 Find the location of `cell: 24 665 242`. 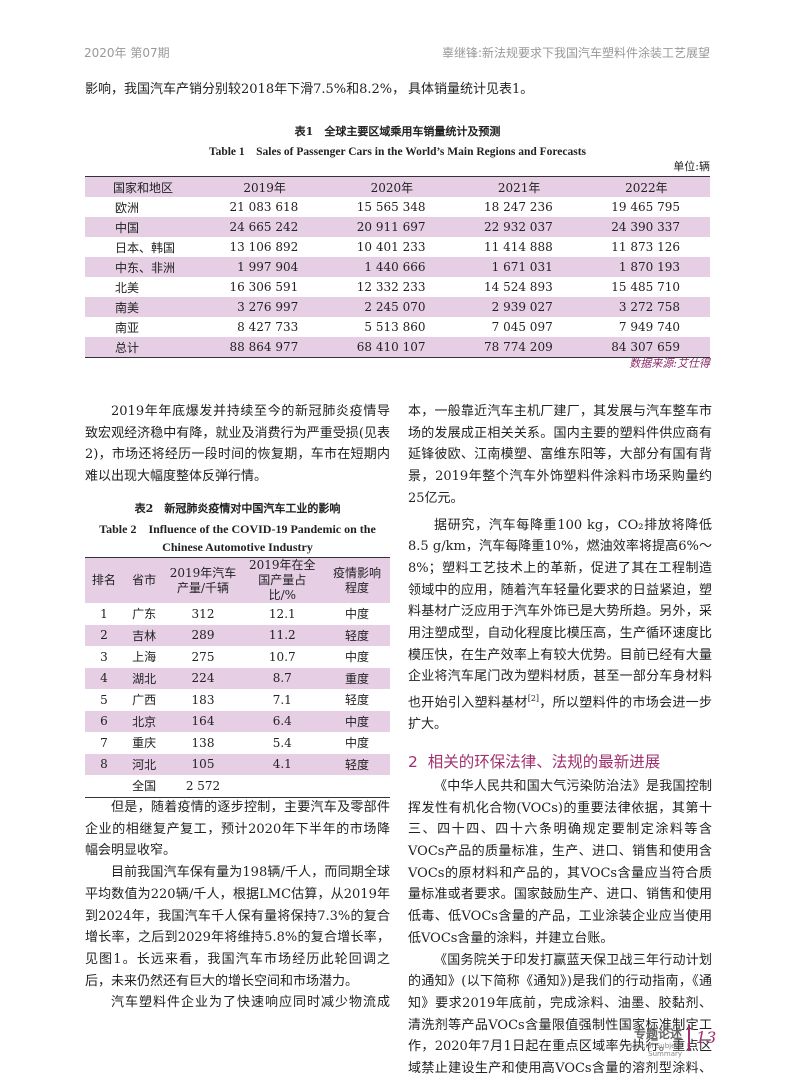

cell: 24 665 242 is located at coordinates (265, 227).